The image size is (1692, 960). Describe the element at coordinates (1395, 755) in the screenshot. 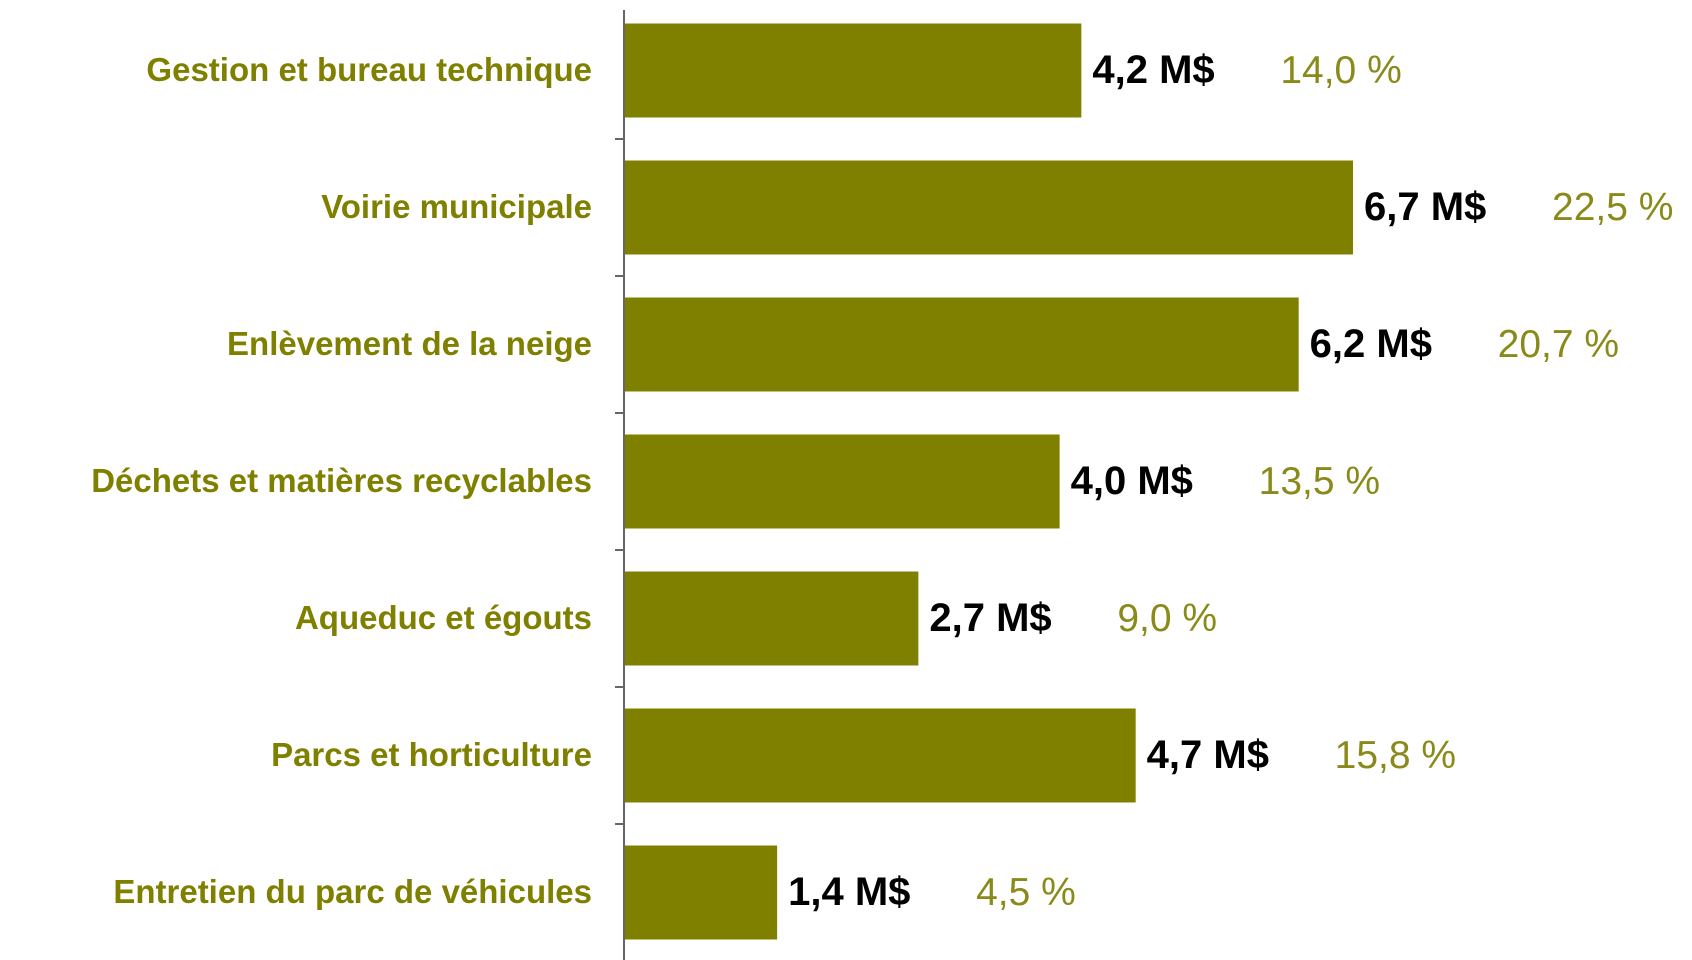

I see `share-label: 15,8 %` at that location.